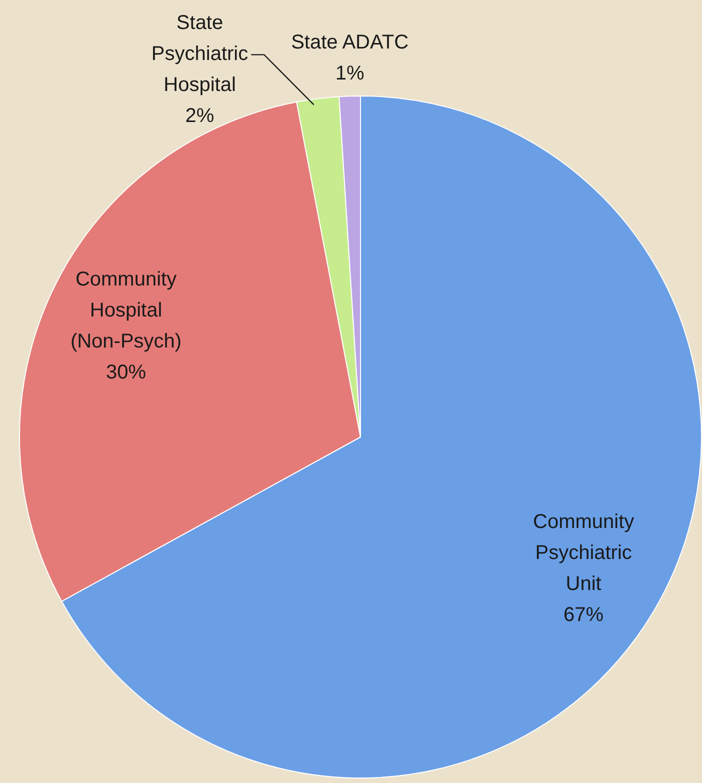 The width and height of the screenshot is (702, 783). Describe the element at coordinates (199, 116) in the screenshot. I see `data-label: 2%` at that location.